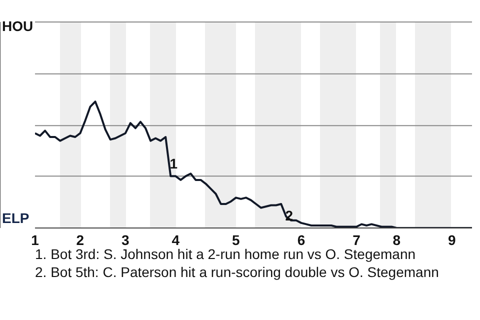  Describe the element at coordinates (356, 240) in the screenshot. I see `x-tick-label: 7` at that location.